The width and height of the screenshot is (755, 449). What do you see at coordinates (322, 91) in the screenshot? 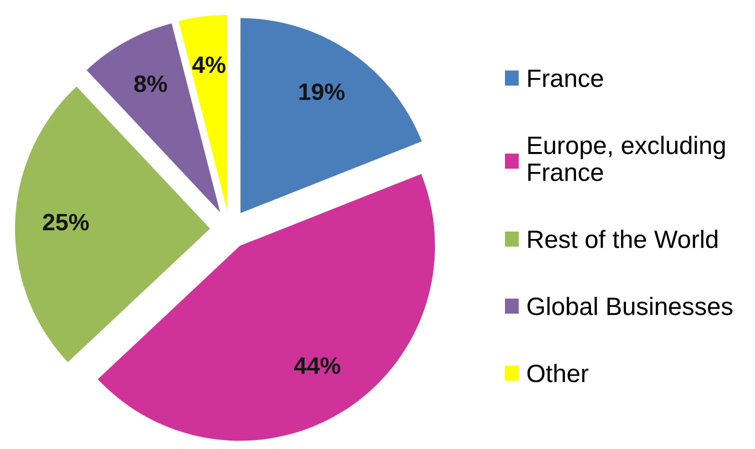
I see `data-label: 19%` at bounding box center [322, 91].